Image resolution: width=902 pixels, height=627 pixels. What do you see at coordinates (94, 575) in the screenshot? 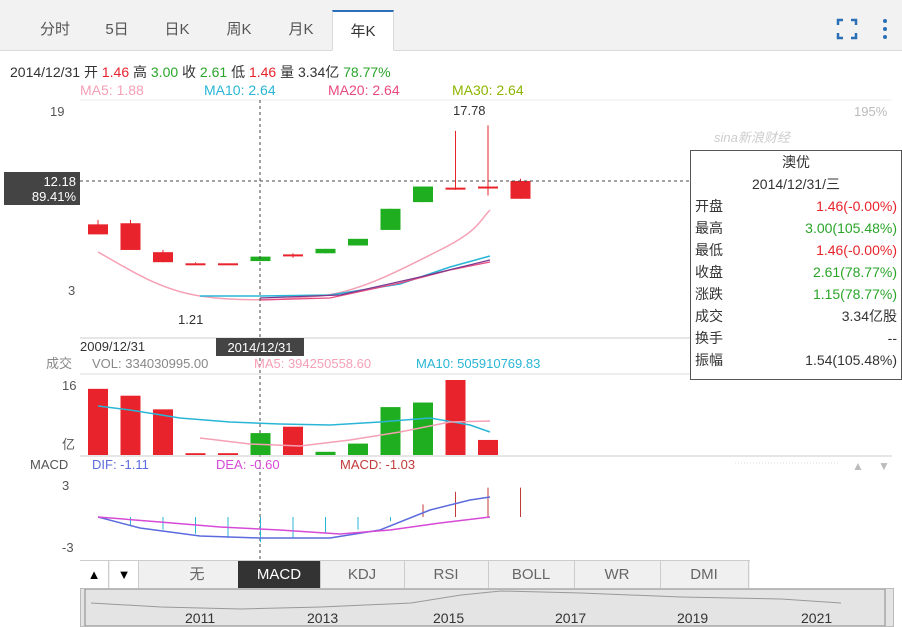
I see `scroll-up-button: ▲` at bounding box center [94, 575].